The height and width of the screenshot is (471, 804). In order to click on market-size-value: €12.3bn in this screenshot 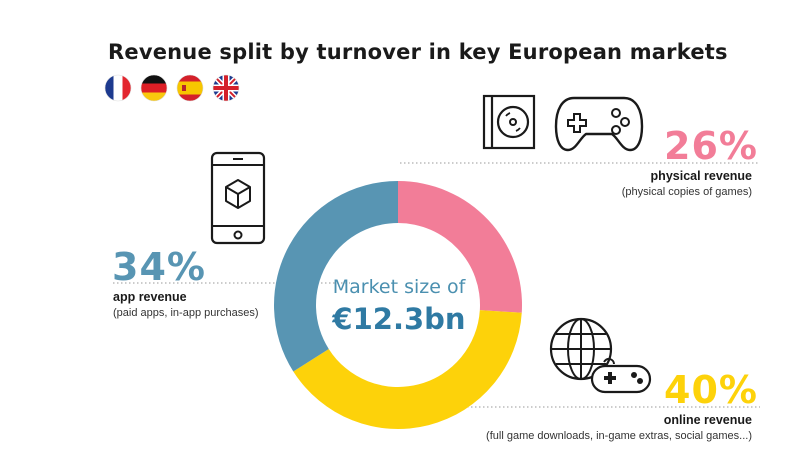, I will do `click(399, 319)`.